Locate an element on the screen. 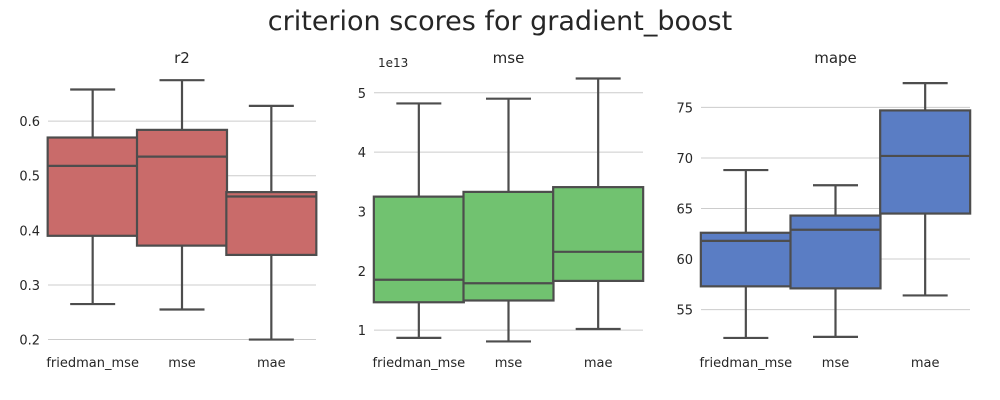 This screenshot has height=400, width=1000. y-tick-label: 55 is located at coordinates (684, 311).